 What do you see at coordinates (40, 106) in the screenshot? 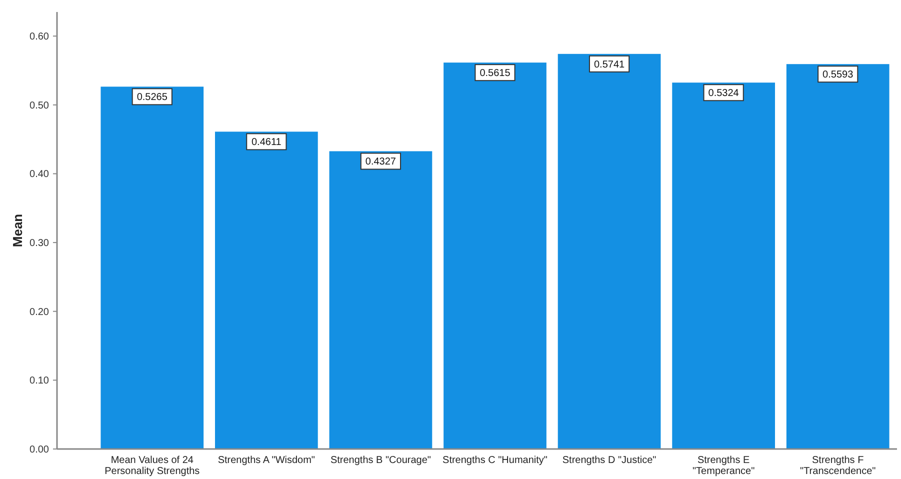
I see `y-tick-label: 0.50` at bounding box center [40, 106].